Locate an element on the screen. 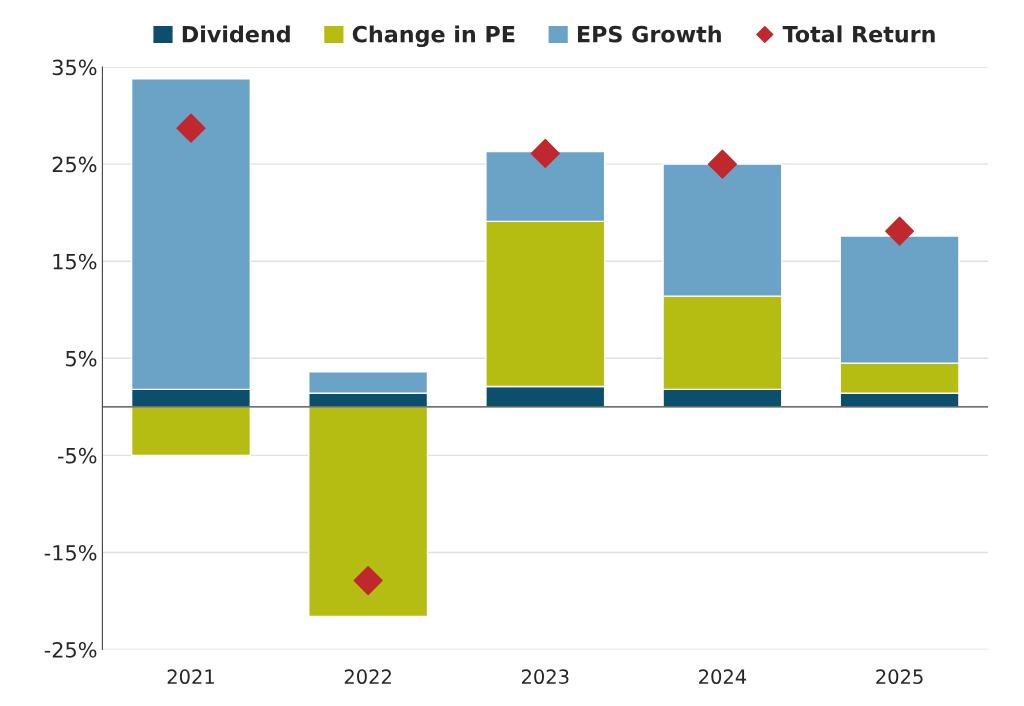 This screenshot has height=706, width=1024. y-tick-label: 15% is located at coordinates (75, 261).